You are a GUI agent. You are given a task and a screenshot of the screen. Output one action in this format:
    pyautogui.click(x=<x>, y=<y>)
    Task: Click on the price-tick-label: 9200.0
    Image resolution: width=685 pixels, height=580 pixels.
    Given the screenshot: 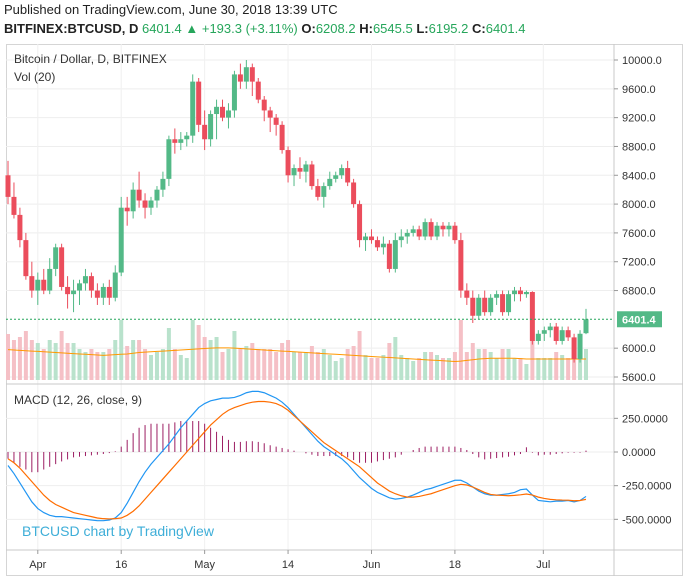 What is the action you would take?
    pyautogui.click(x=639, y=119)
    